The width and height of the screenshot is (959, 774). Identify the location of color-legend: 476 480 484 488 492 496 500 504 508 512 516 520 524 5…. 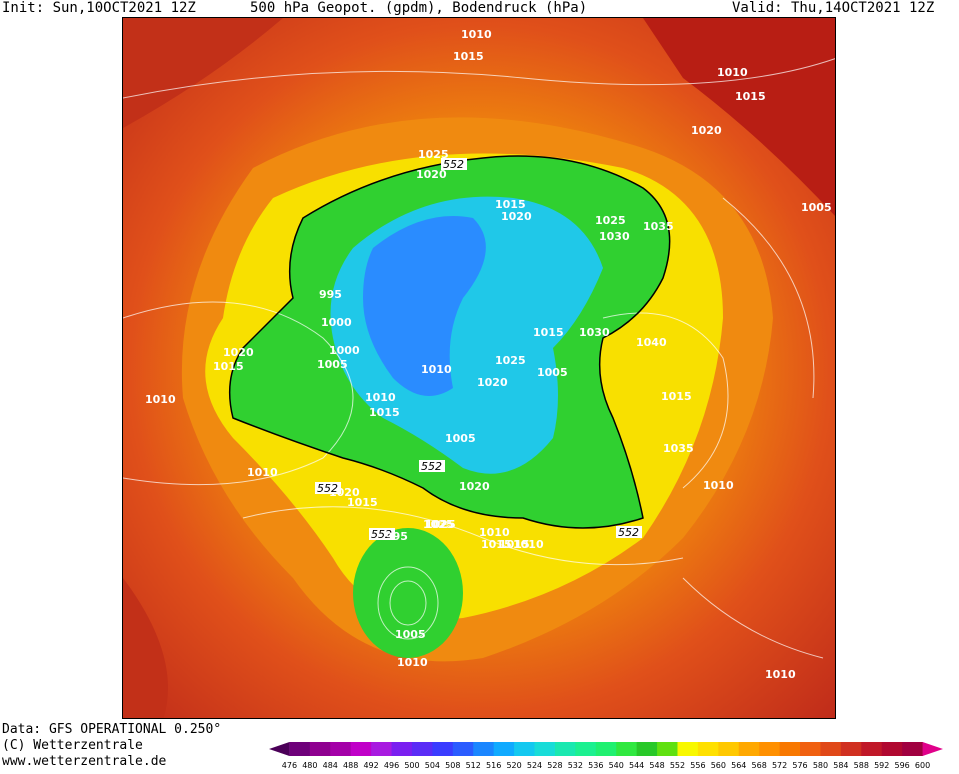
(607, 754).